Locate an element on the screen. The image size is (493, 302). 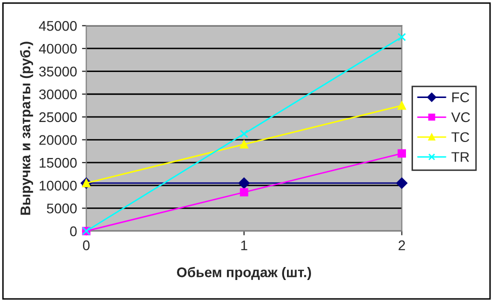
x-tick-label: 2 is located at coordinates (401, 245).